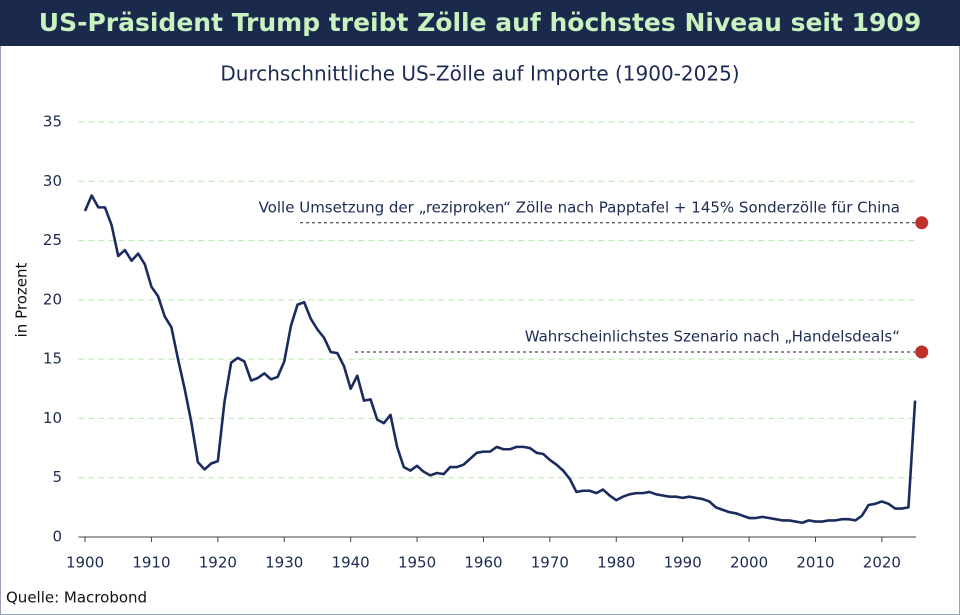 This screenshot has width=960, height=615. What do you see at coordinates (815, 563) in the screenshot?
I see `x-tick-label: 2010` at bounding box center [815, 563].